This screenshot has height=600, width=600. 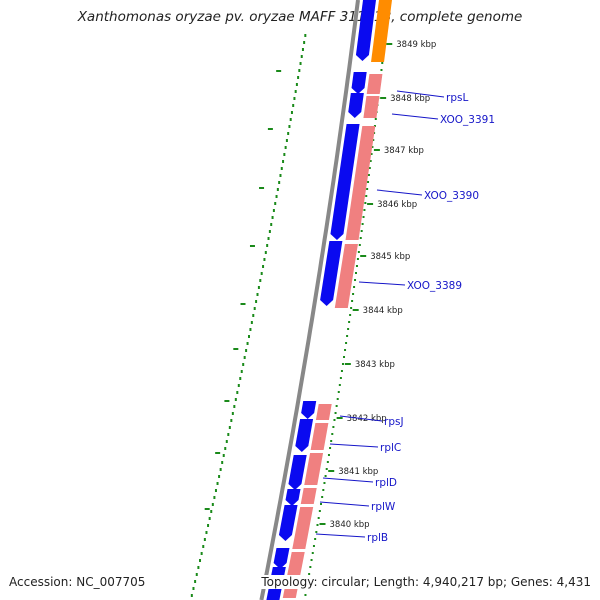 What do you see at coordinates (386, 483) in the screenshot?
I see `gene-label: rplD` at bounding box center [386, 483].